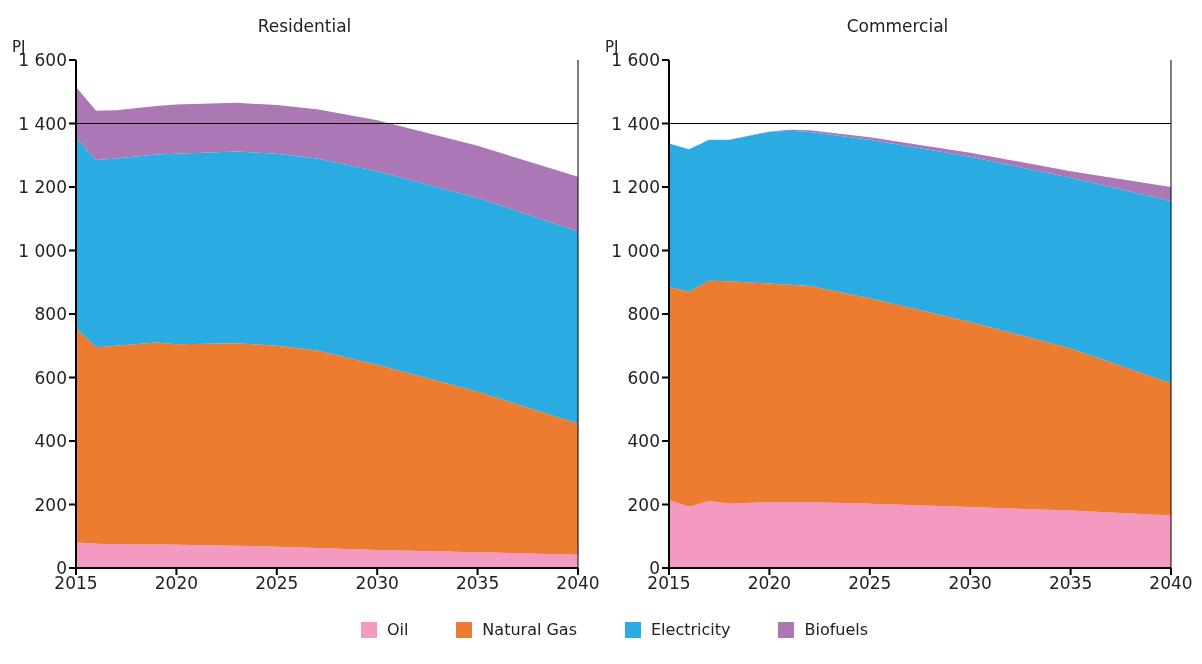 The width and height of the screenshot is (1202, 664). What do you see at coordinates (690, 629) in the screenshot?
I see `legend-label: Electricity` at bounding box center [690, 629].